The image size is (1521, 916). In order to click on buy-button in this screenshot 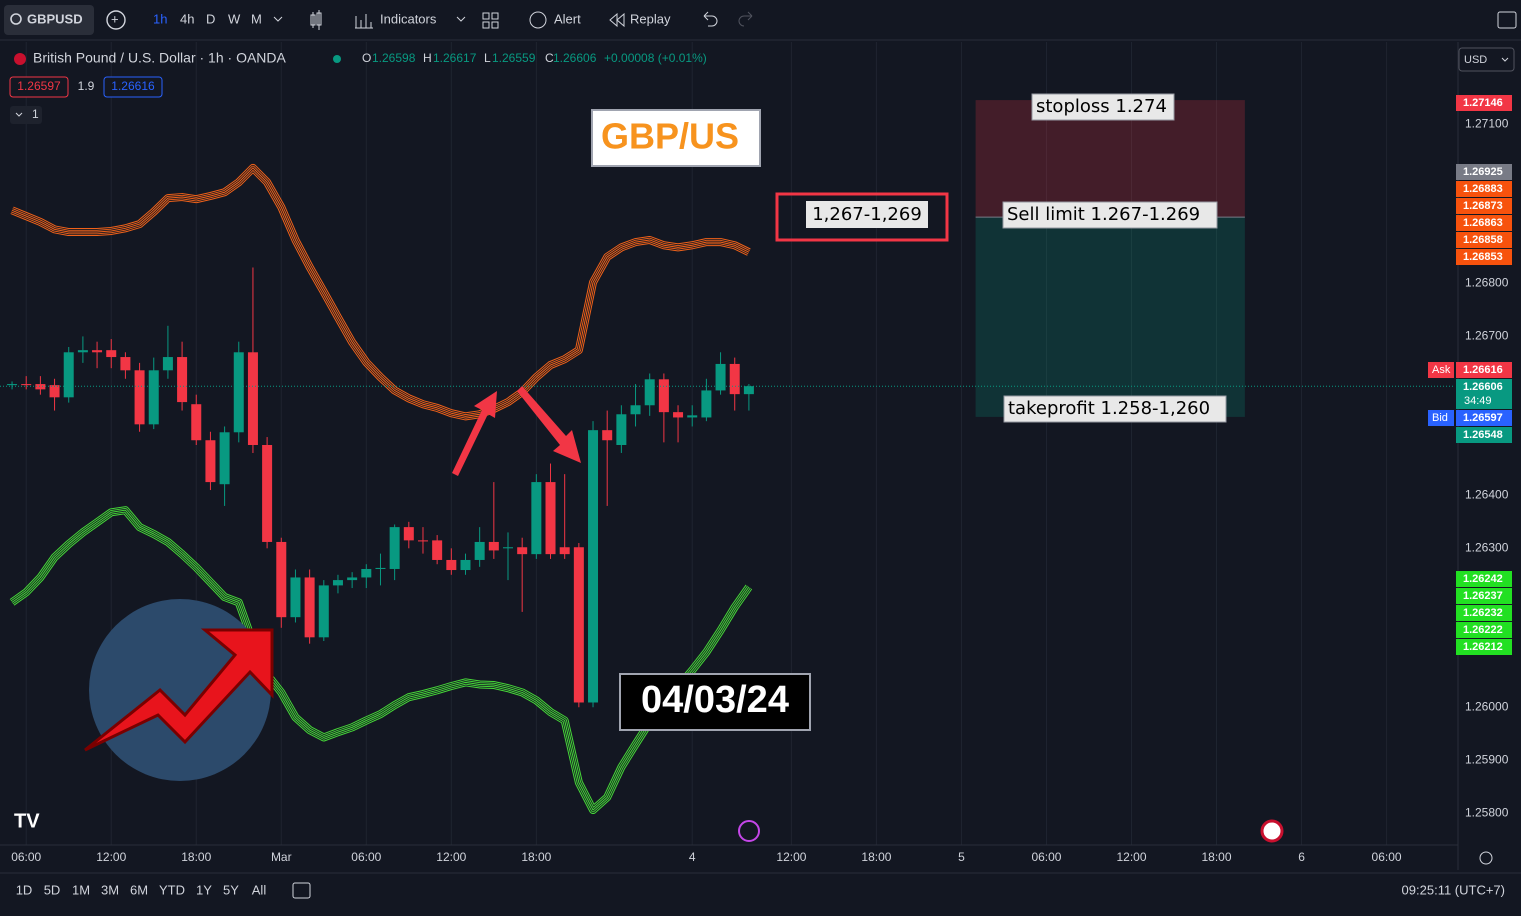, I will do `click(133, 87)`.